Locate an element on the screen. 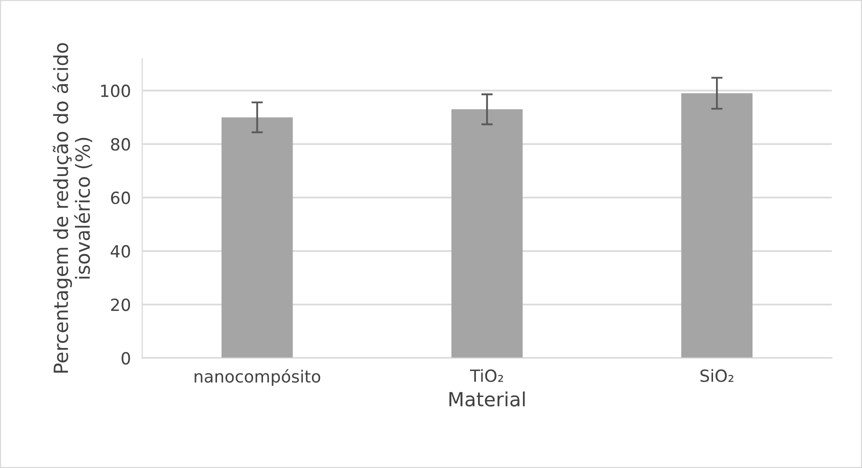 This screenshot has width=862, height=468. y-tick-label: 0 is located at coordinates (126, 358).